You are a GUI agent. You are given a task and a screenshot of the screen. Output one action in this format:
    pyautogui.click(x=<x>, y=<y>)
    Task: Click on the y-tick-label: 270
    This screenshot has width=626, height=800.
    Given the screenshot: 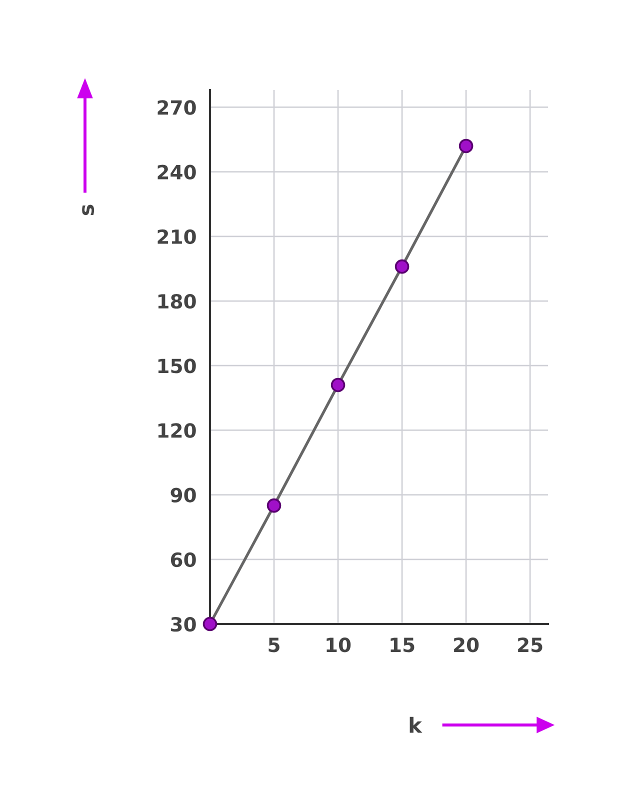 What is the action you would take?
    pyautogui.click(x=177, y=107)
    